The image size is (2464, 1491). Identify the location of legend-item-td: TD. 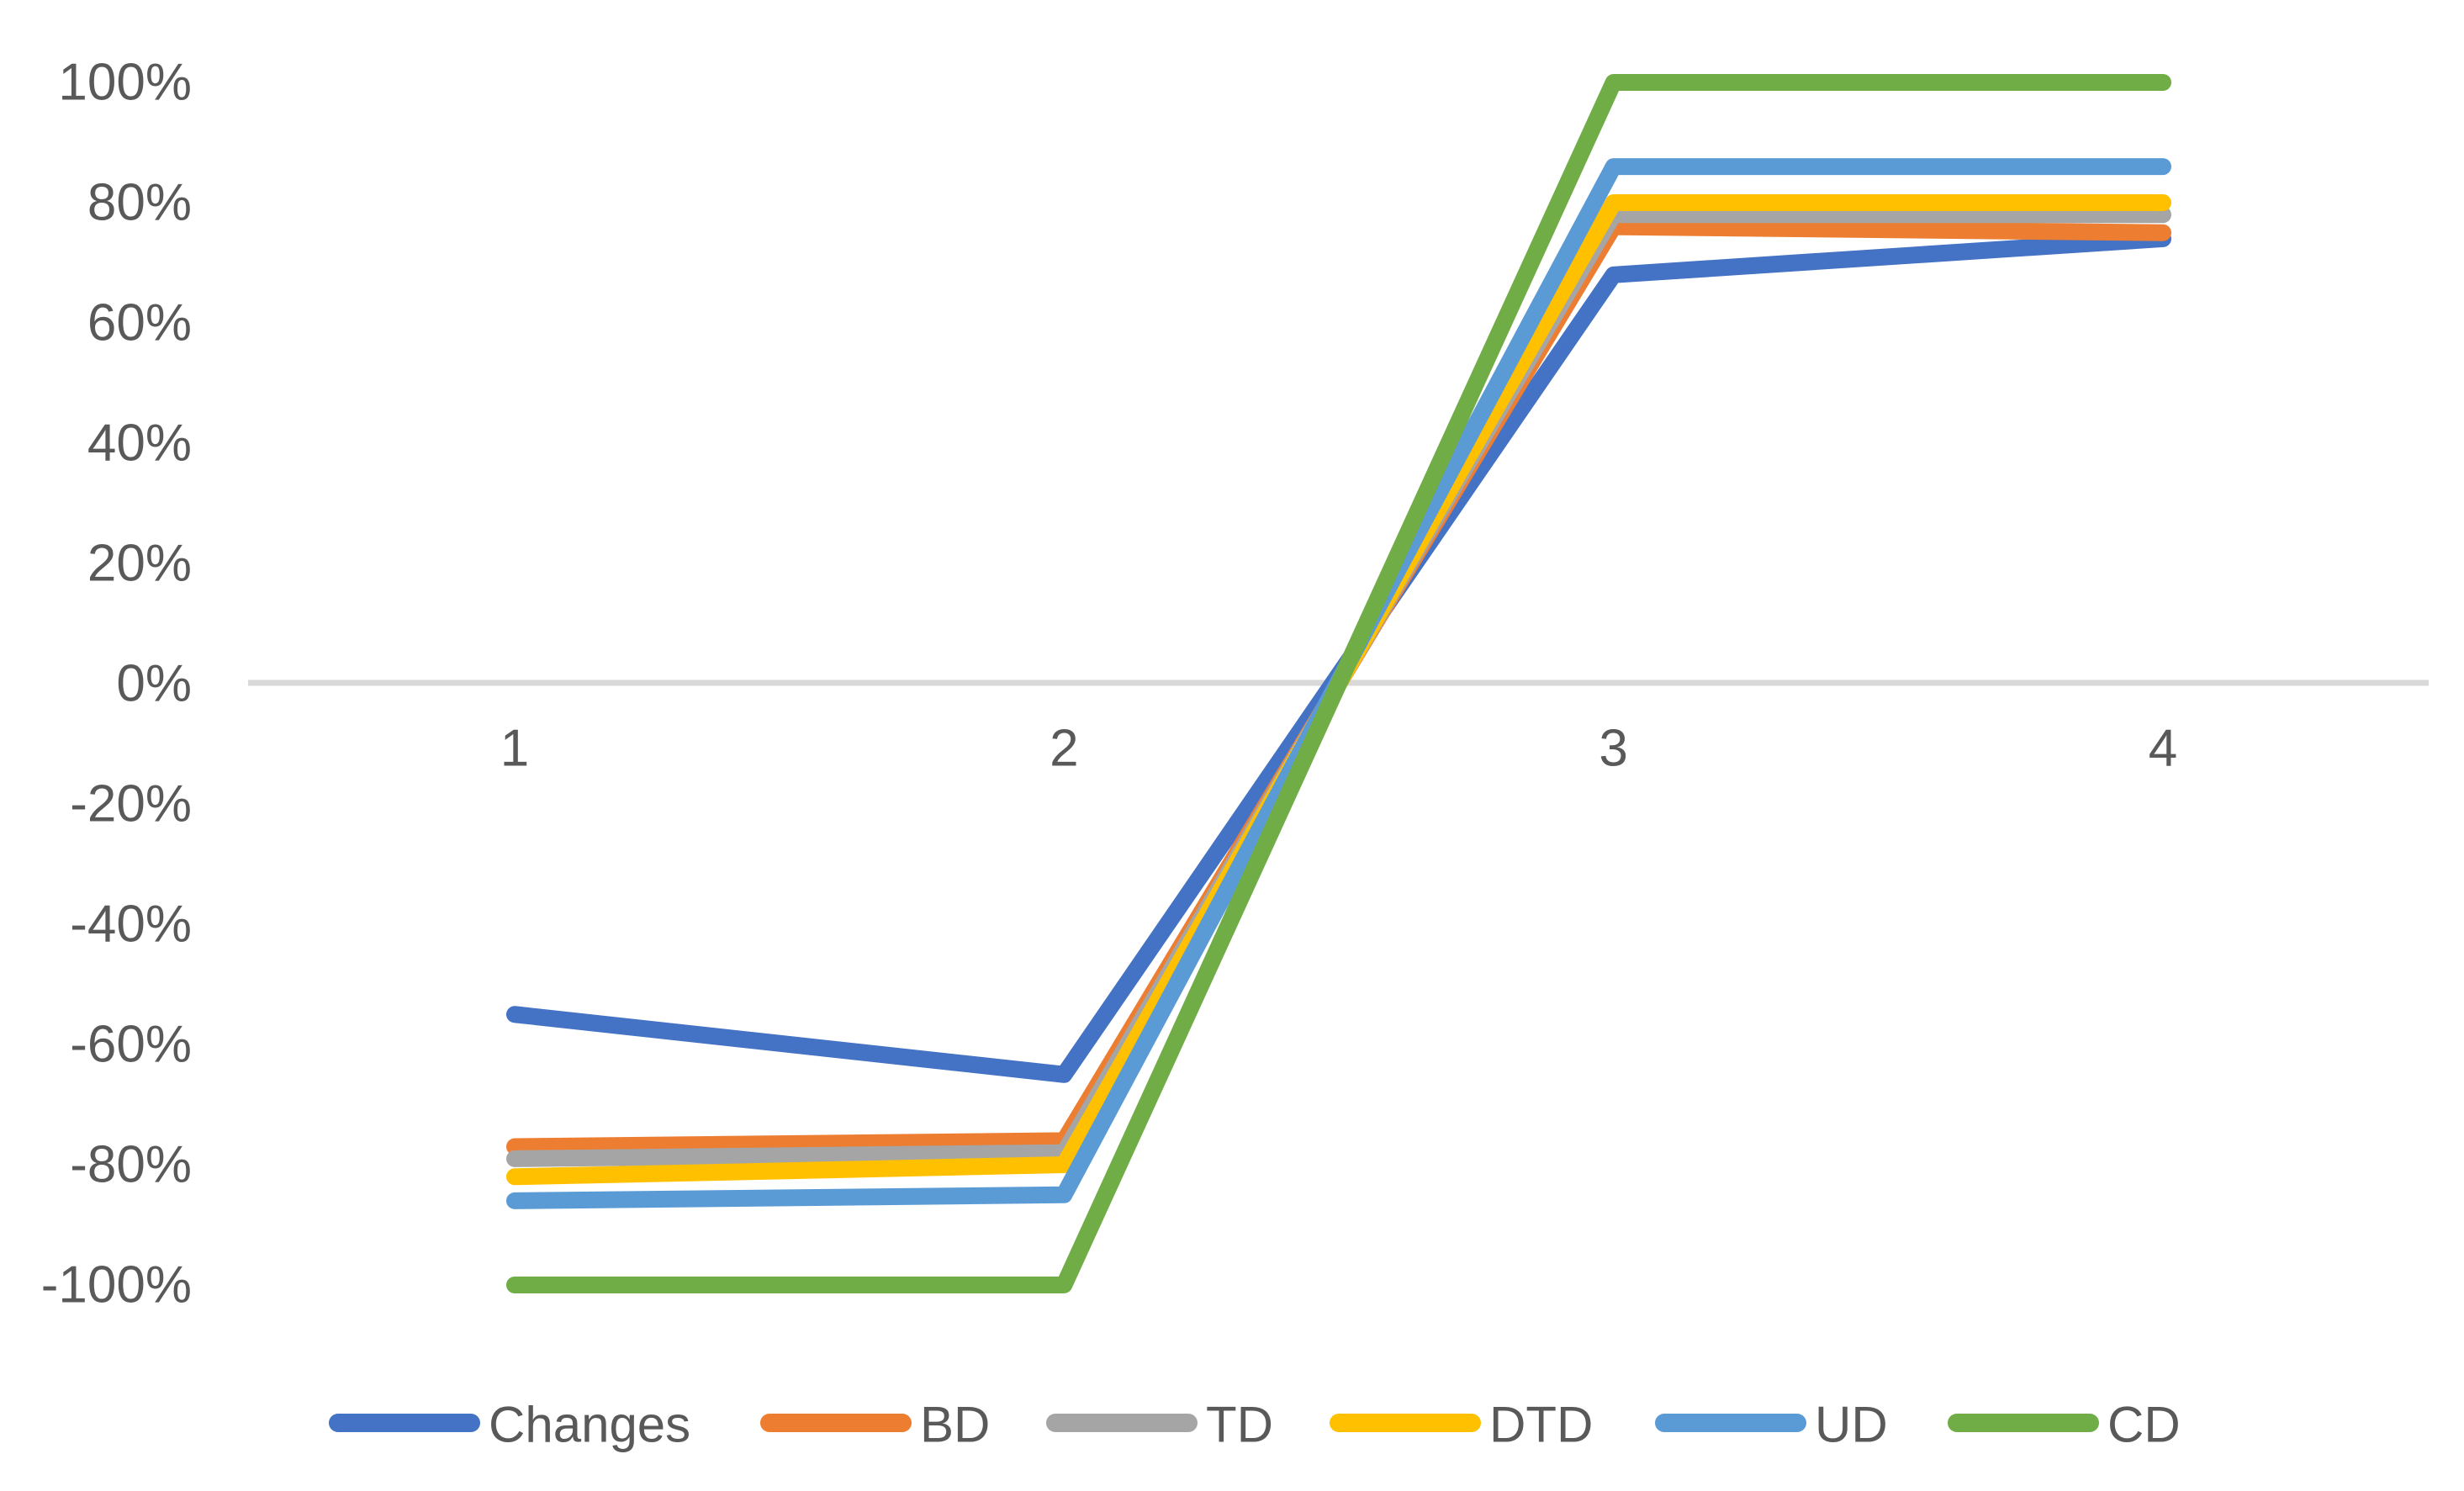
(1159, 1425).